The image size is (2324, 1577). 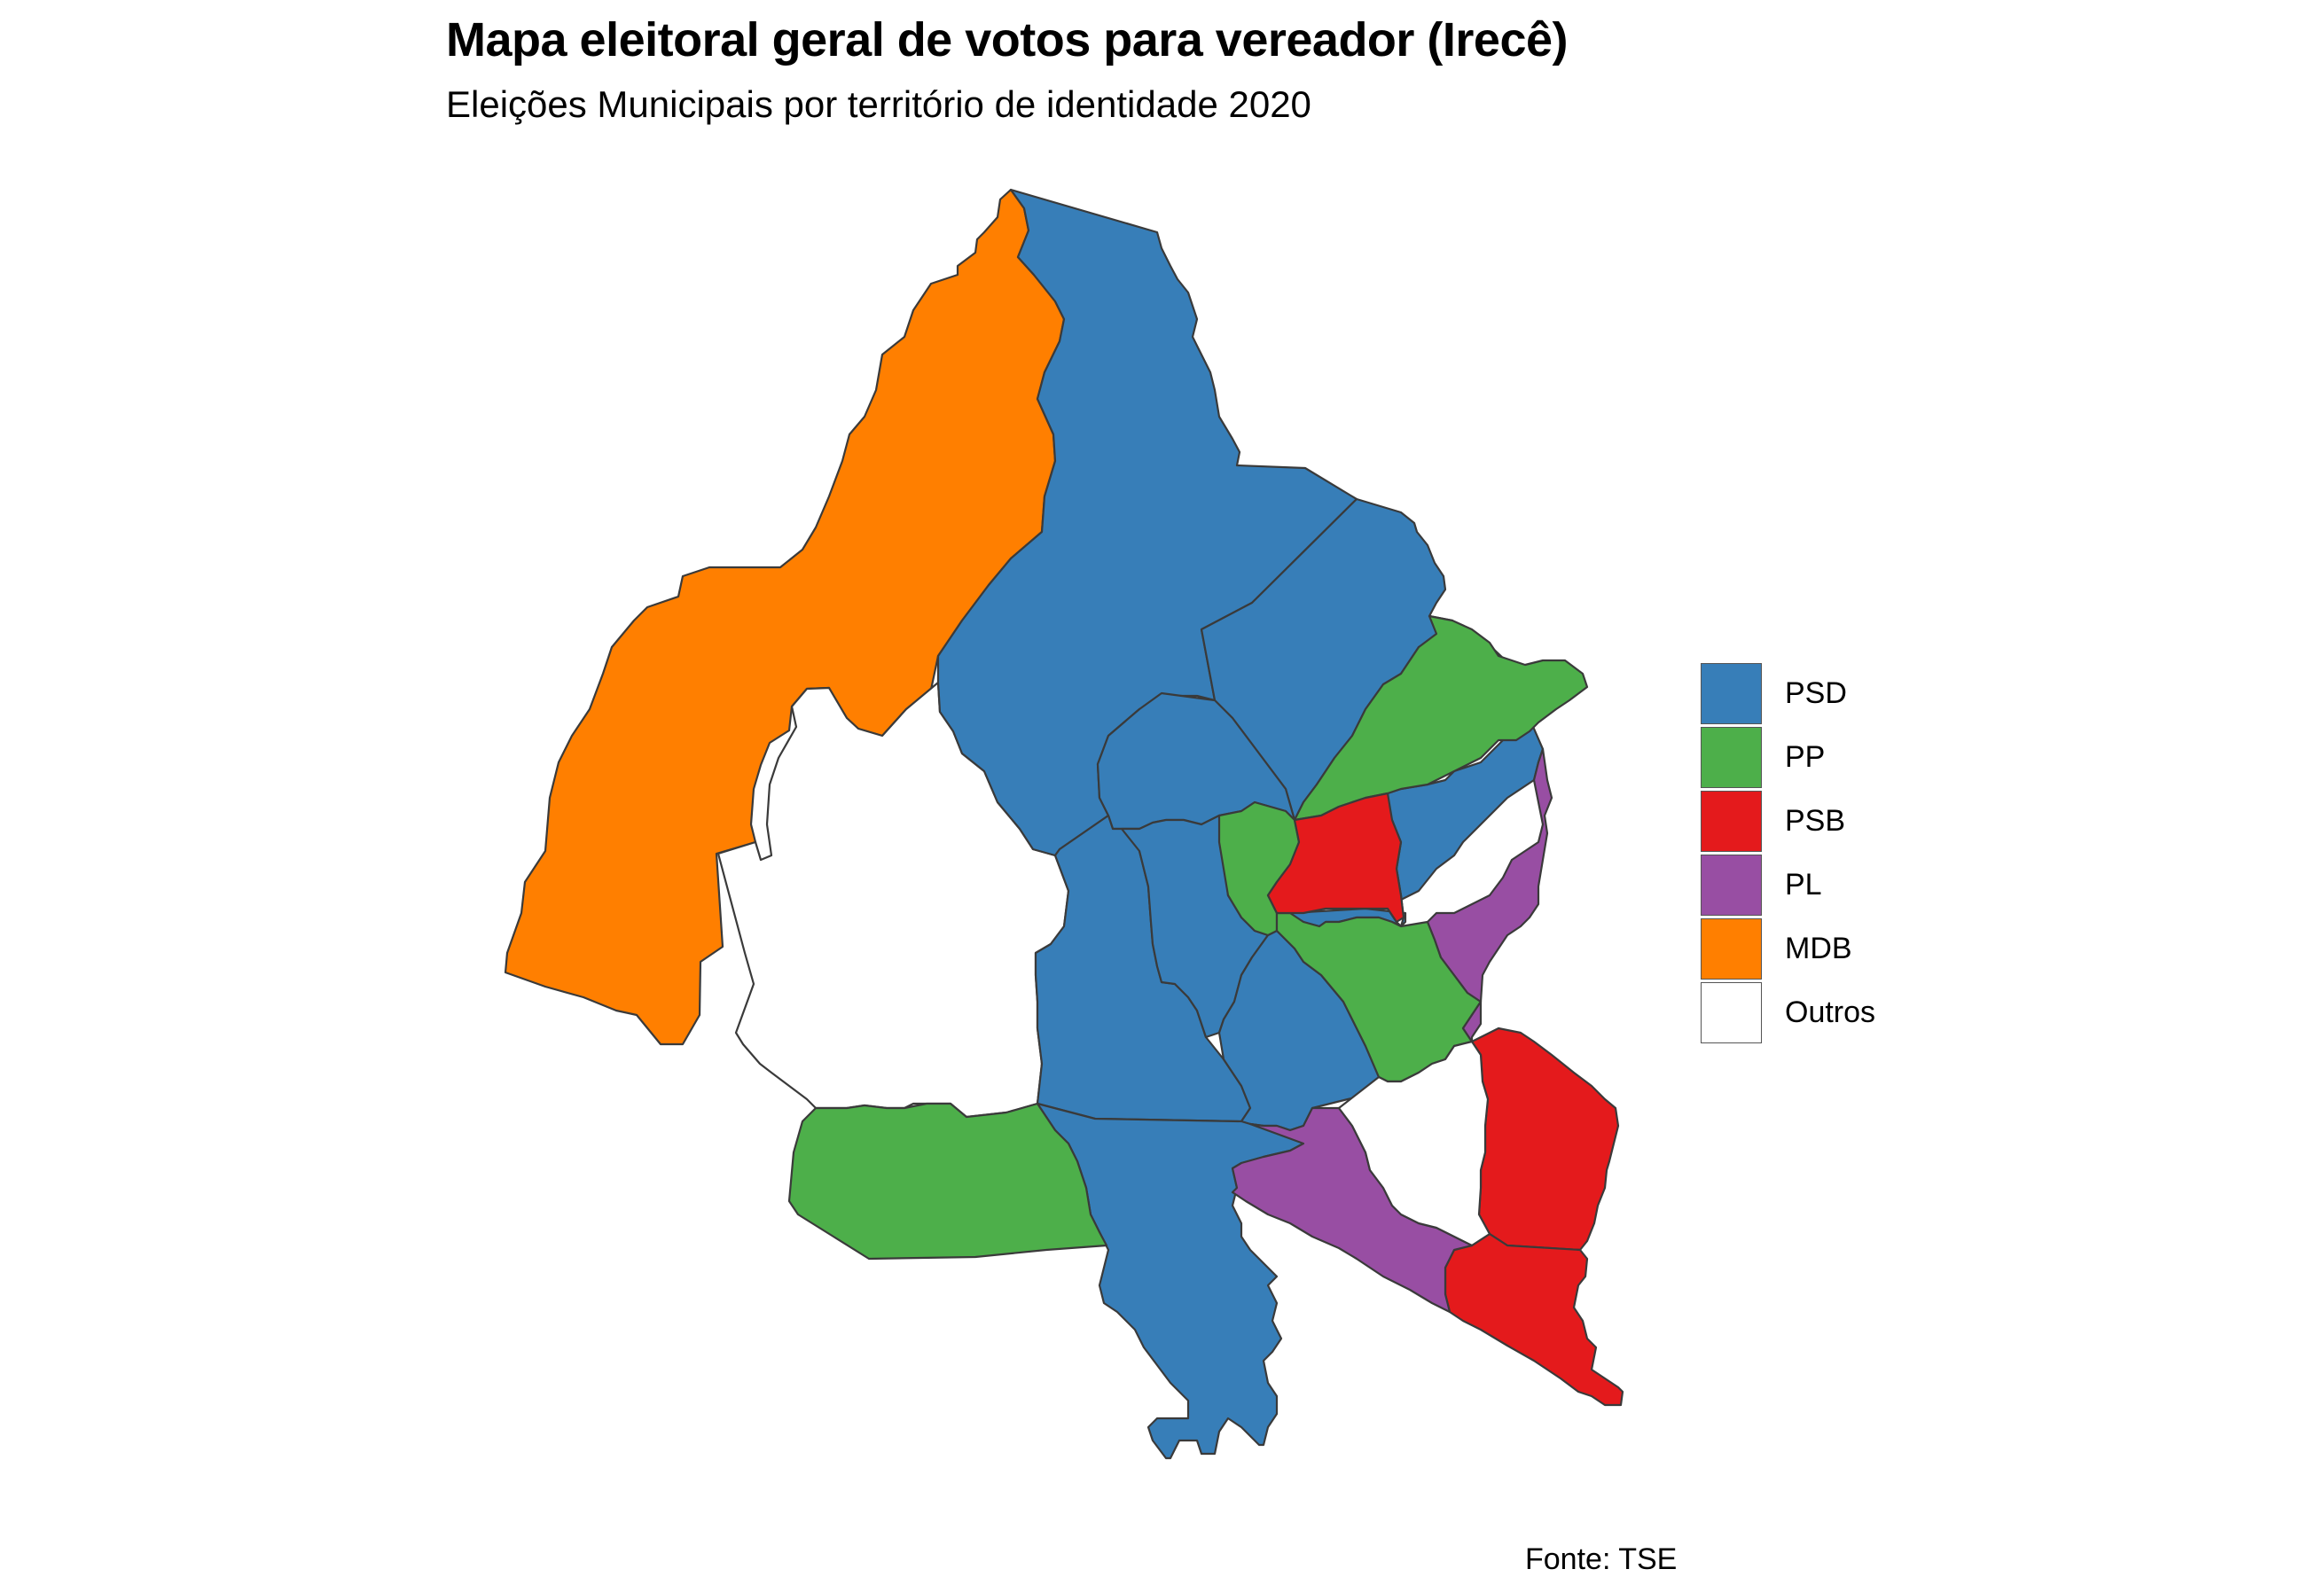 What do you see at coordinates (1818, 948) in the screenshot?
I see `legend-label: MDB` at bounding box center [1818, 948].